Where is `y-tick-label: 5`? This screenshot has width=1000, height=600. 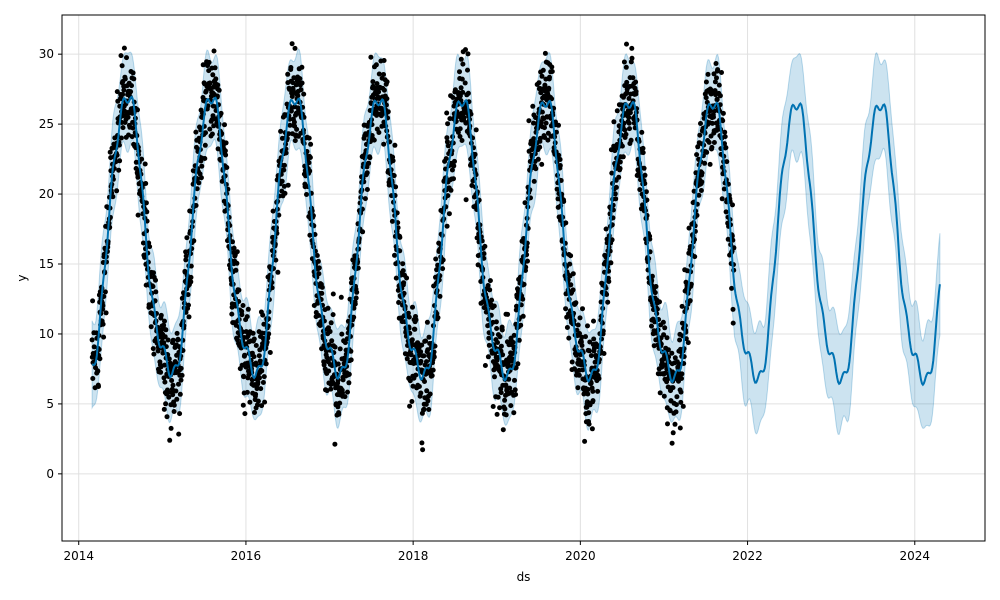 y-tick-label: 5 is located at coordinates (50, 404).